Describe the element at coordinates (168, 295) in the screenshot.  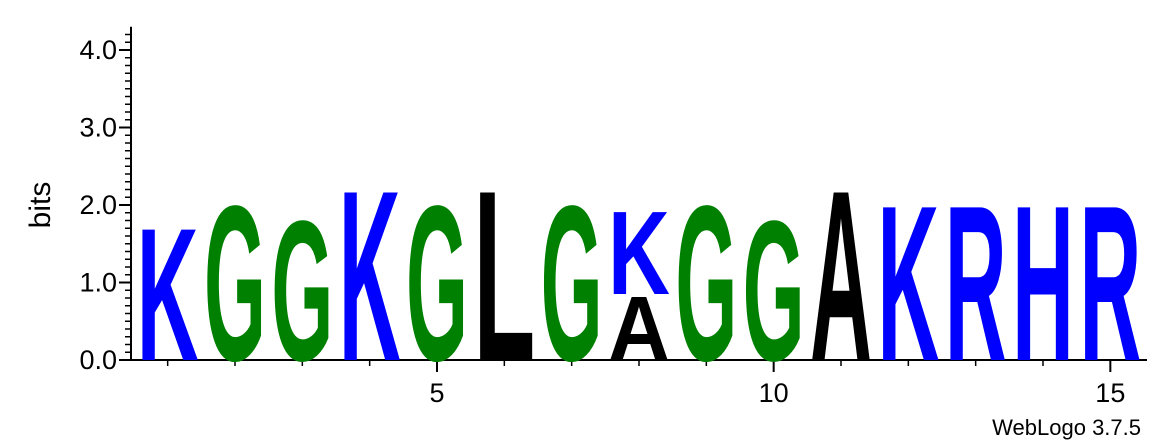
I see `logo-letter-K-pos-1: K` at that location.